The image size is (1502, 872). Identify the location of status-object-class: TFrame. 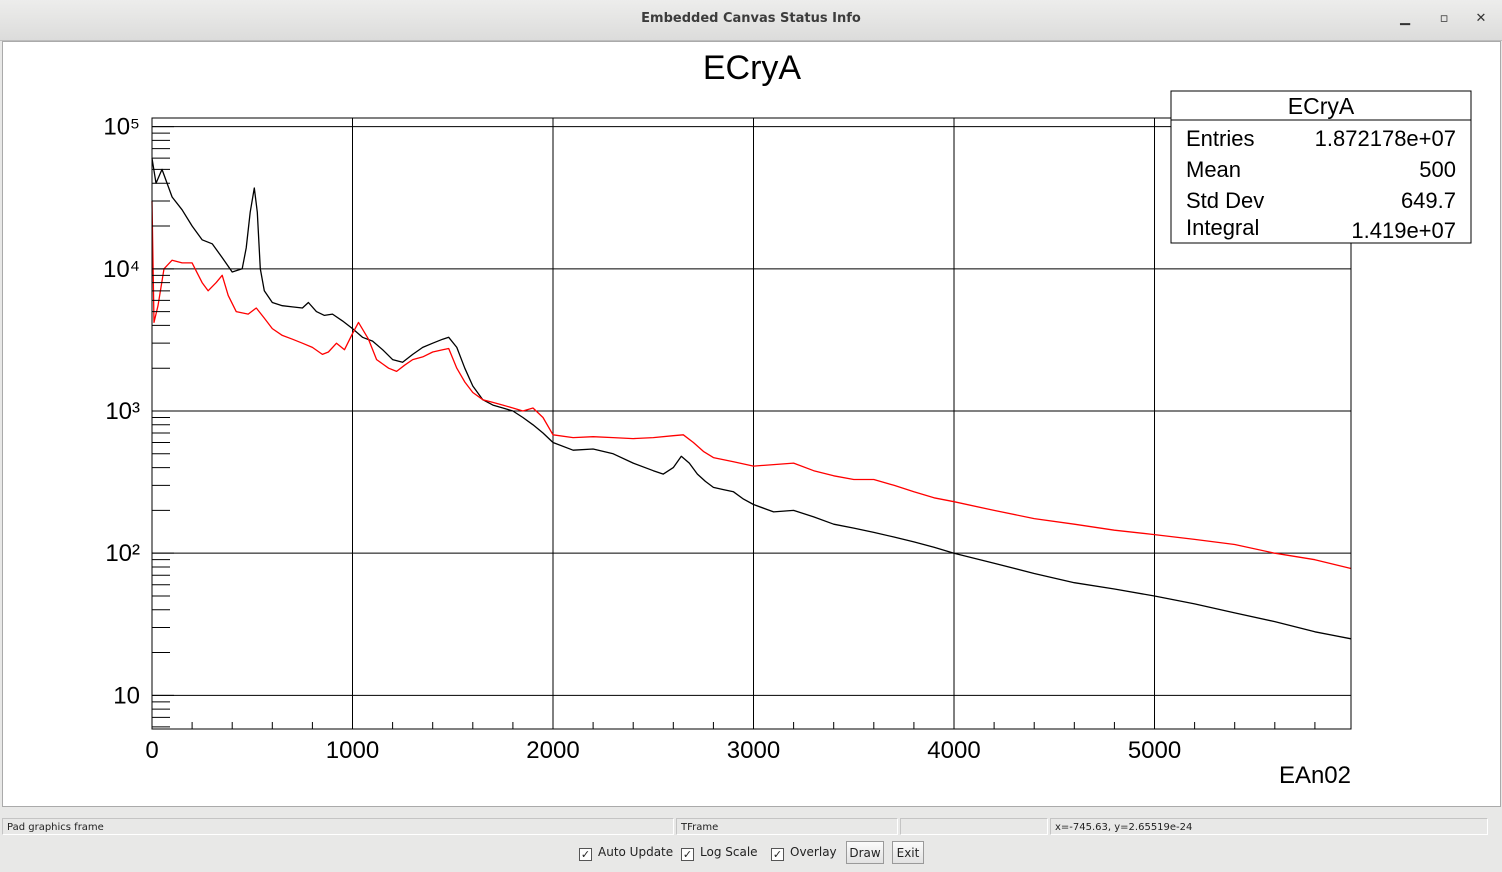
(787, 826).